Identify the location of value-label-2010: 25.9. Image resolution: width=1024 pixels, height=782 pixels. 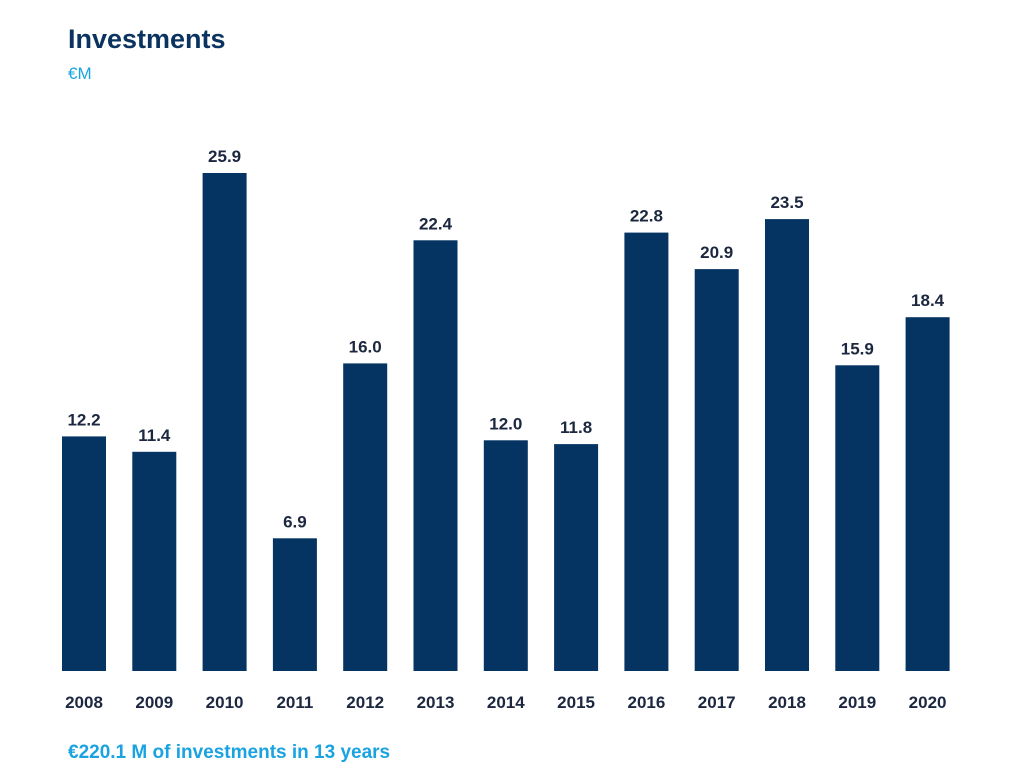
(224, 156).